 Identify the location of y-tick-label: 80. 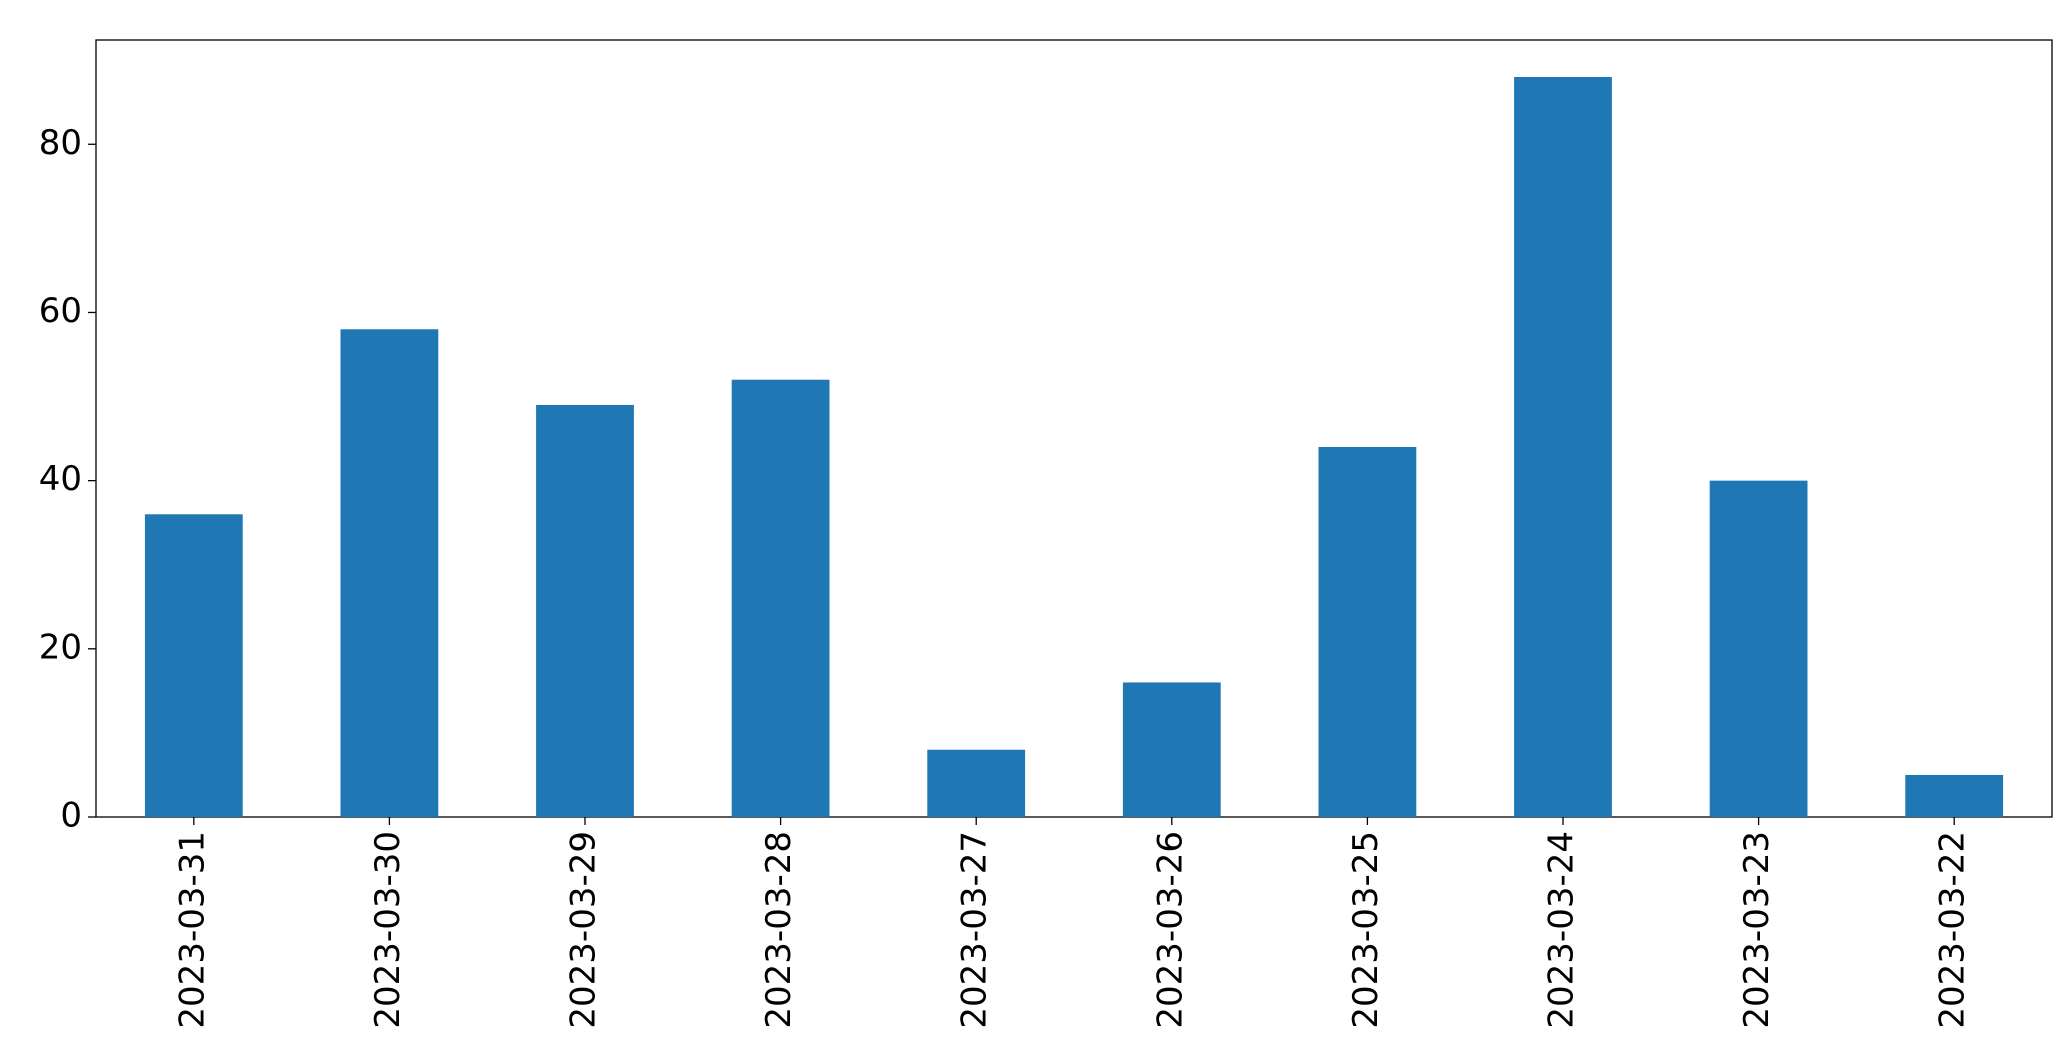
(60, 143).